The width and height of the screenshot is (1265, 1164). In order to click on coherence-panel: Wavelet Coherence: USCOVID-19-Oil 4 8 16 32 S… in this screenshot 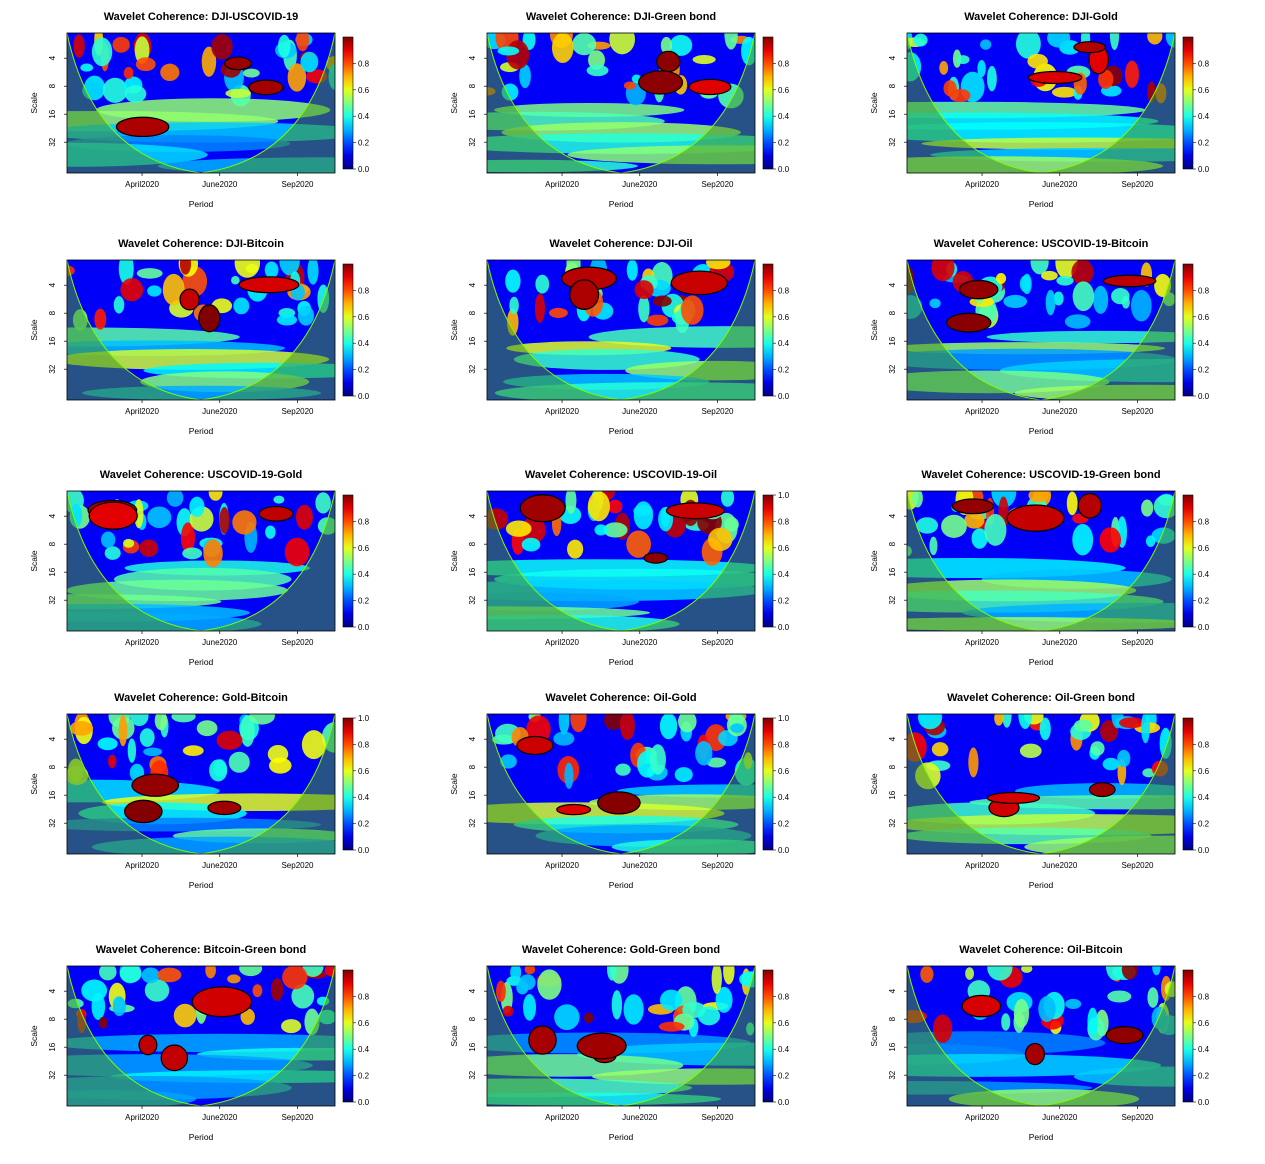, I will do `click(635, 576)`.